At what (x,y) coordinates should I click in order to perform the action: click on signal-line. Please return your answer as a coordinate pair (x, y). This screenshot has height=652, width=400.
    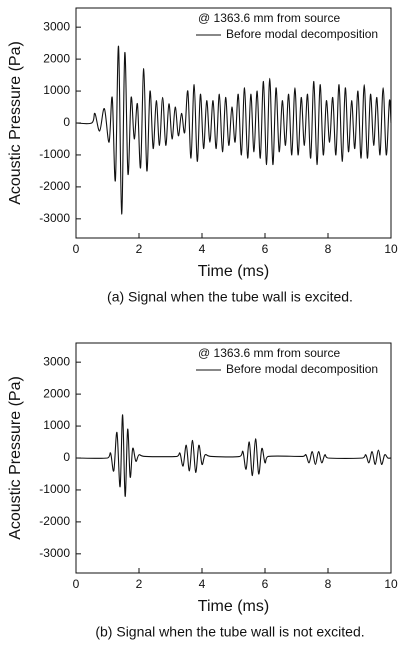
    Looking at the image, I should click on (233, 455).